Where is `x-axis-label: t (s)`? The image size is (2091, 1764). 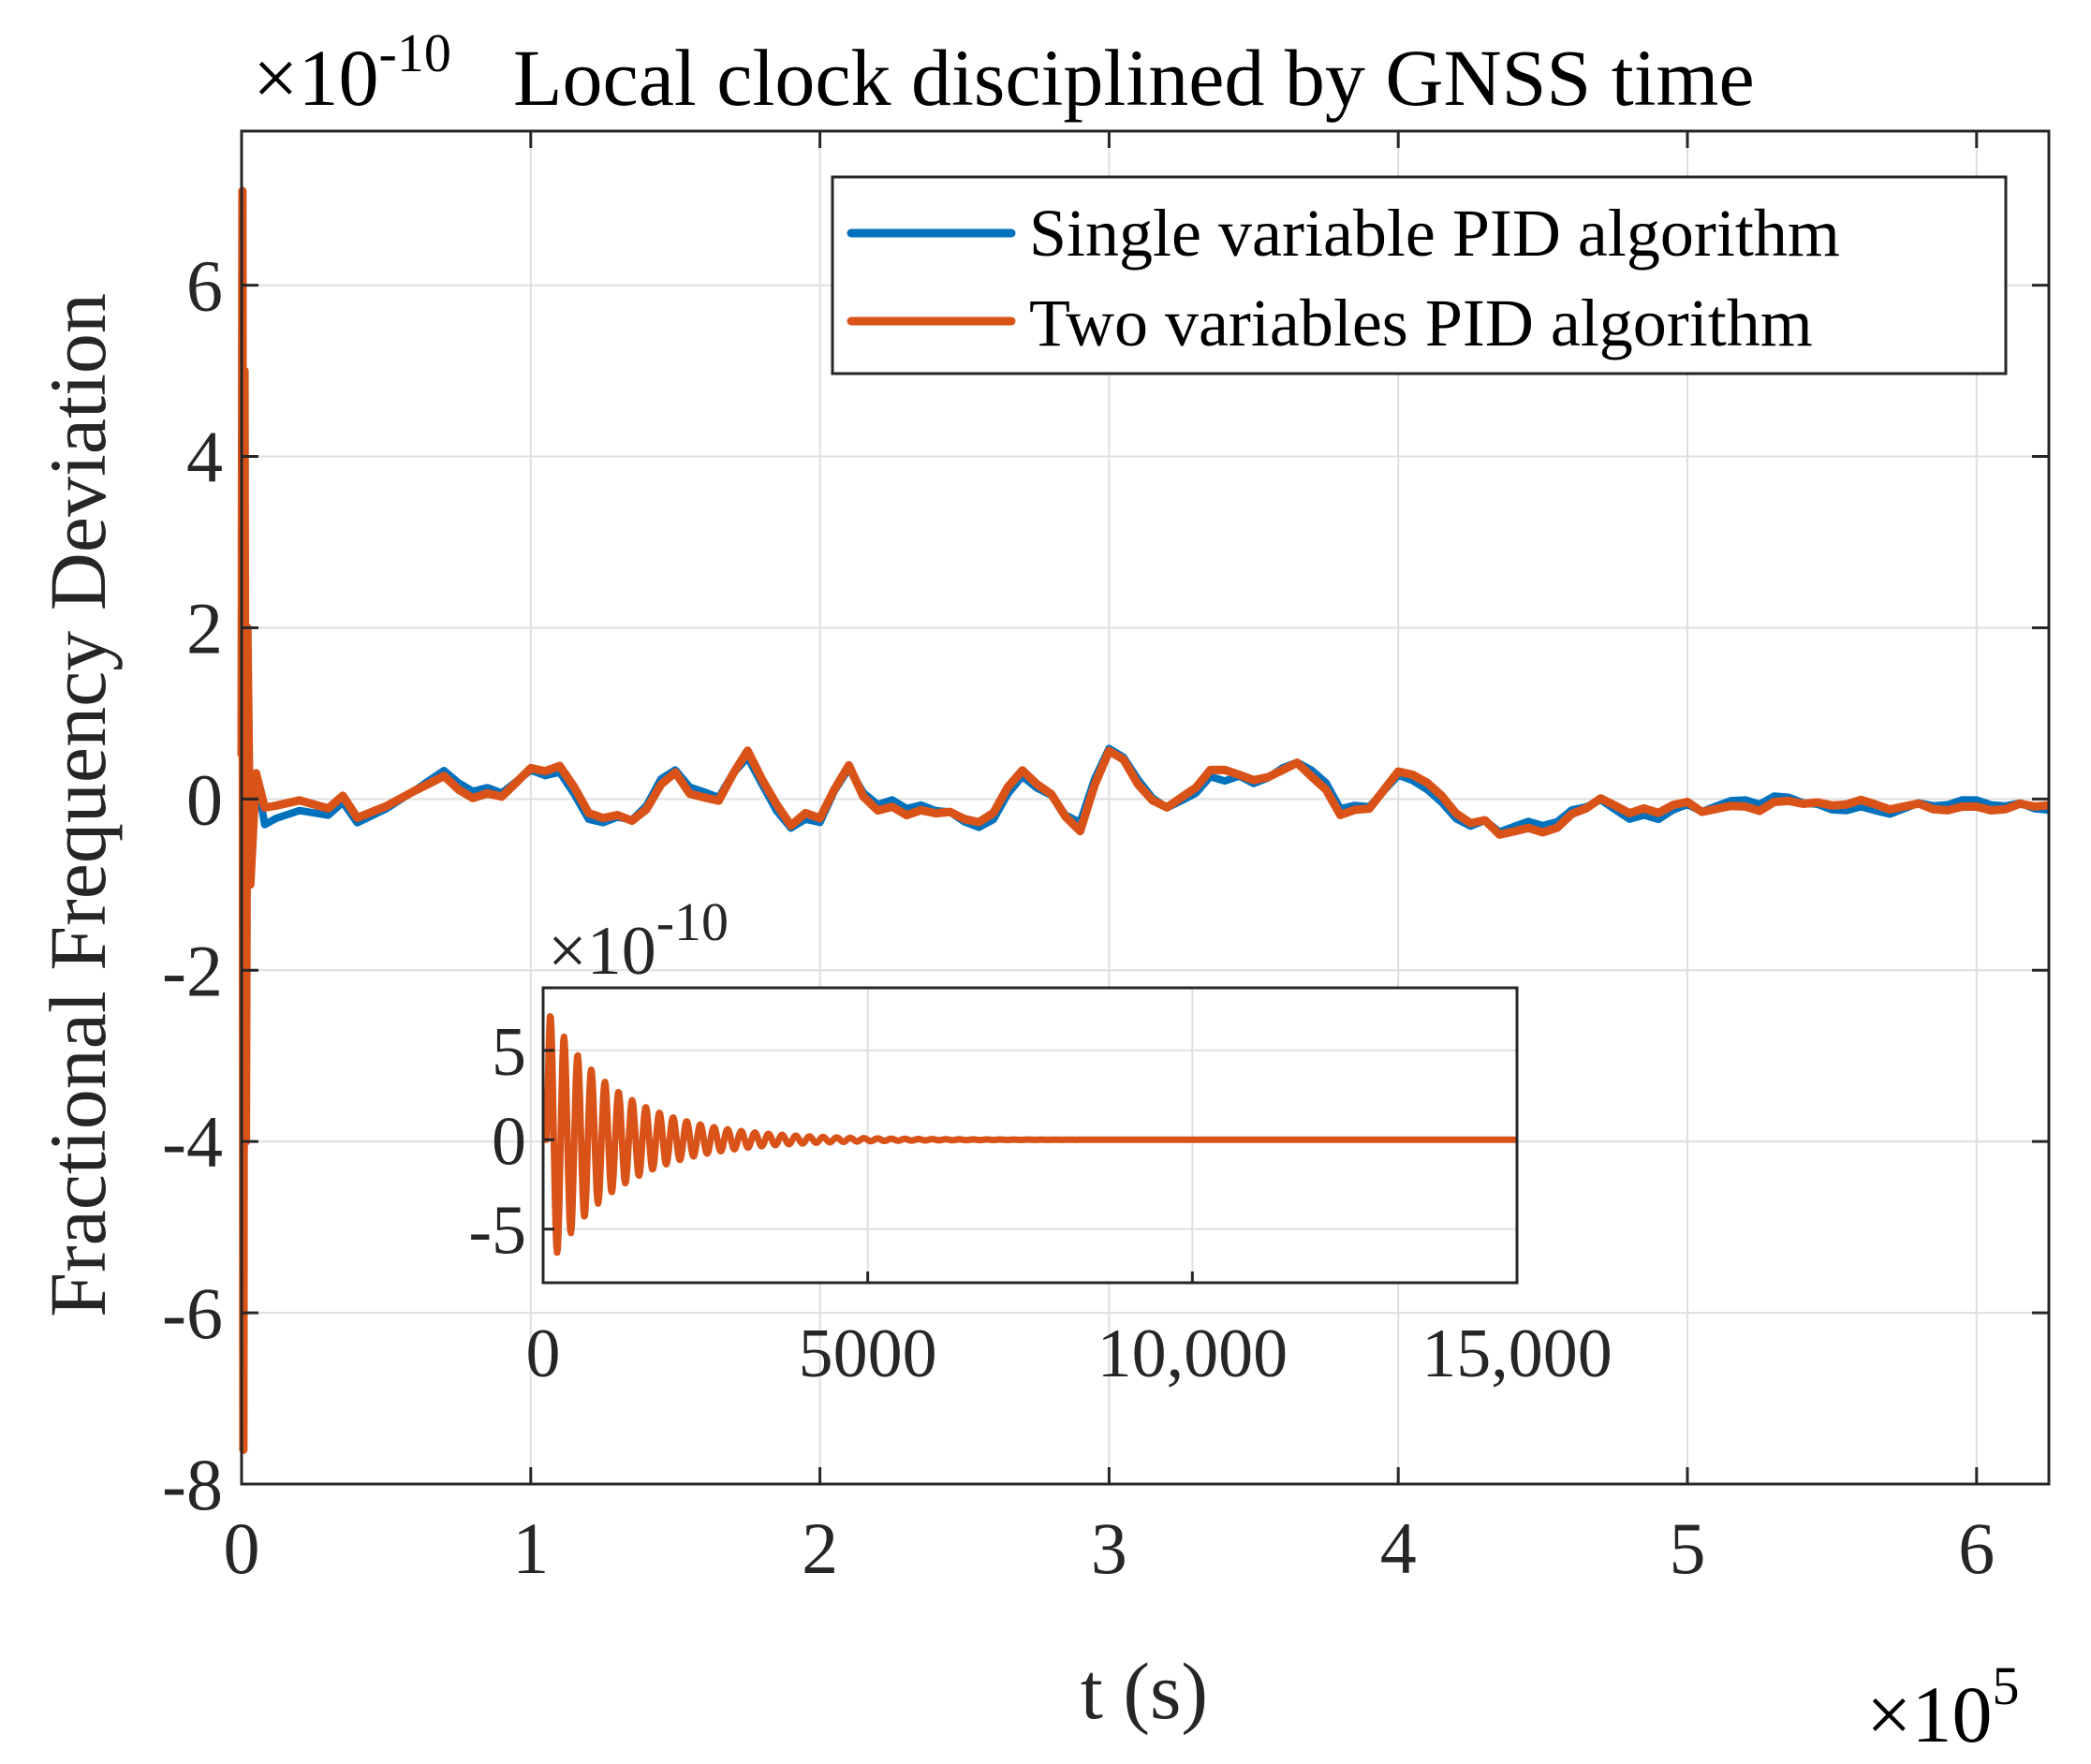
x-axis-label: t (s) is located at coordinates (1144, 1691).